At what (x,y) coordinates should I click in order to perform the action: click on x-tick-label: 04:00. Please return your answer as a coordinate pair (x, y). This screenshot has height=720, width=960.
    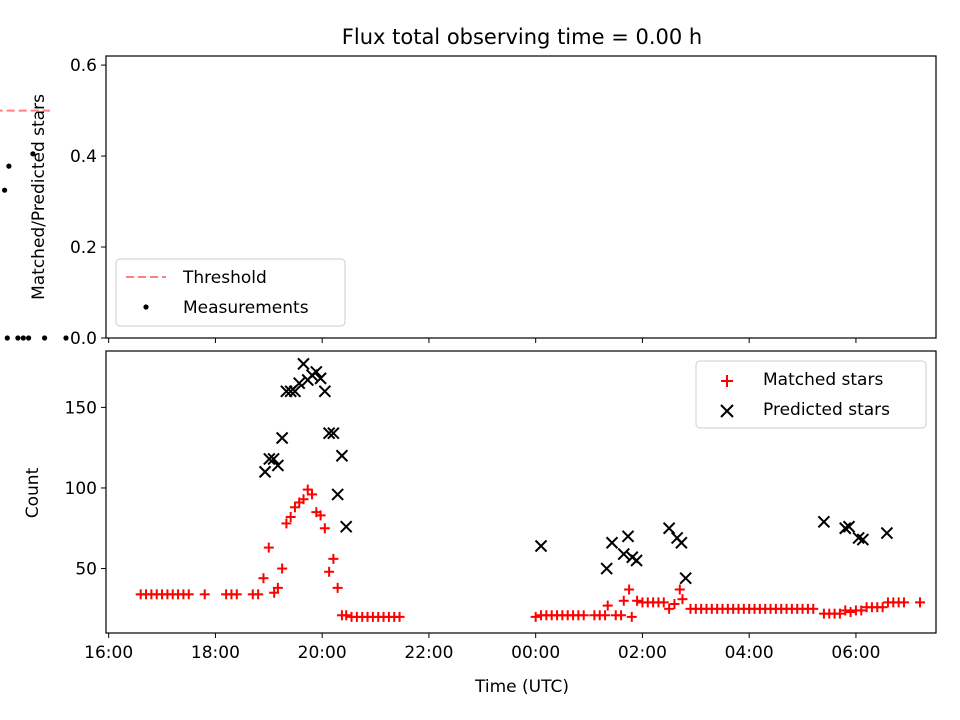
    Looking at the image, I should click on (749, 653).